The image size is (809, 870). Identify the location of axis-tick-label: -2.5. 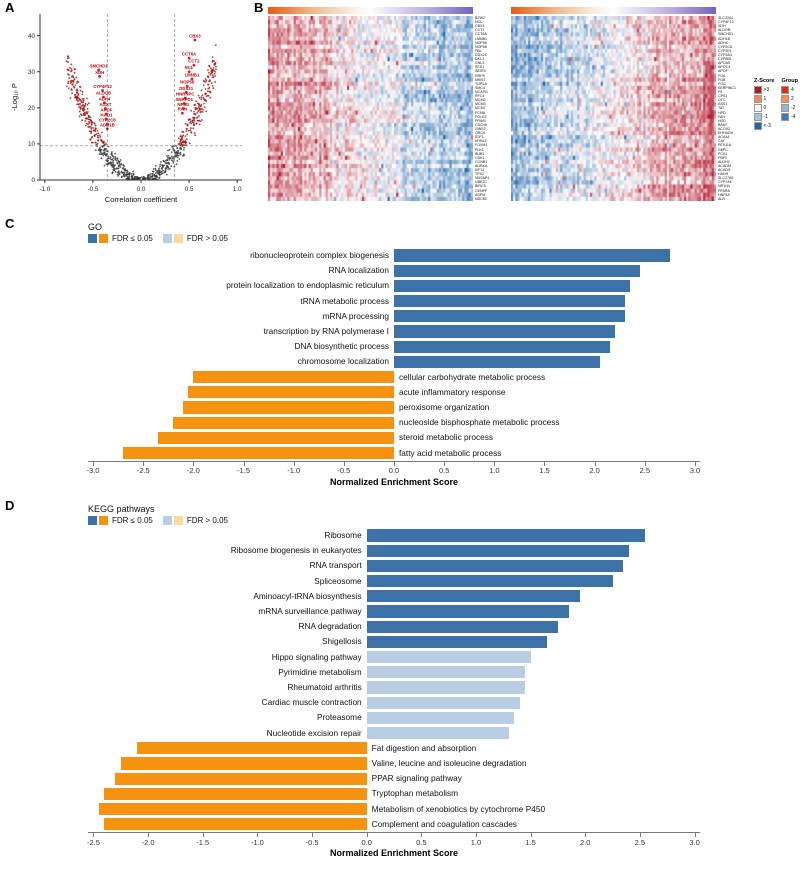
(93, 842).